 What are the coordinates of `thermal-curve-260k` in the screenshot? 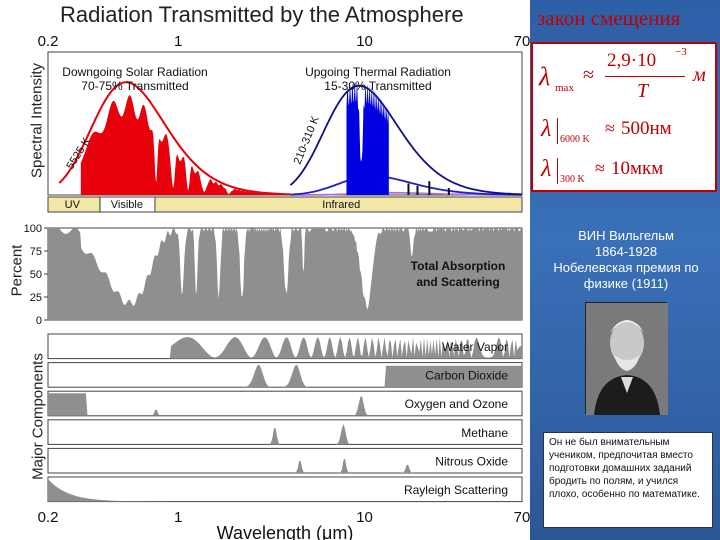 It's located at (406, 185).